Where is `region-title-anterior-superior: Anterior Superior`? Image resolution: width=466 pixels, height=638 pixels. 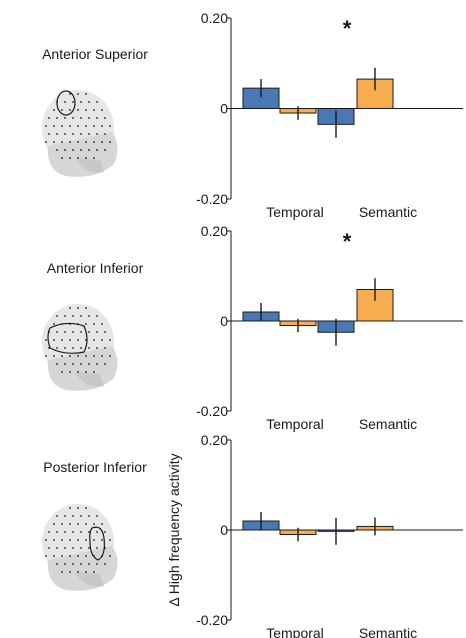 region-title-anterior-superior: Anterior Superior is located at coordinates (95, 54).